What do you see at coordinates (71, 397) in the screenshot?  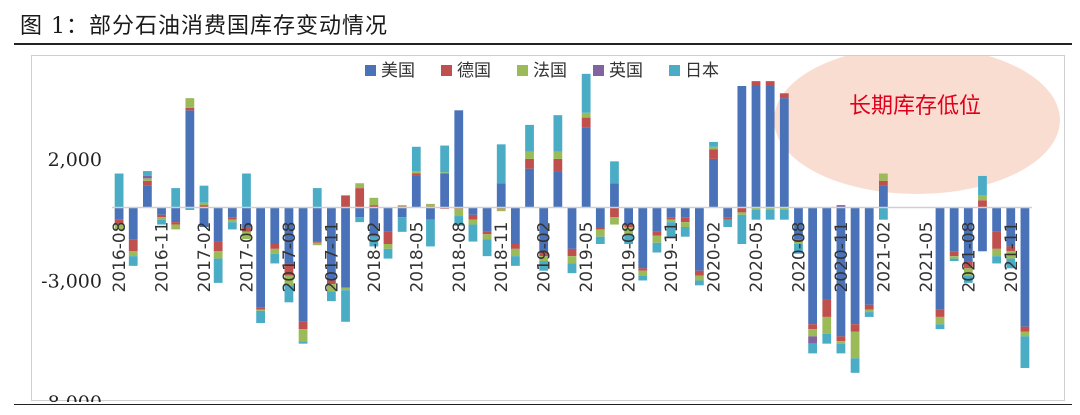 I see `y-tick-label: -8,000` at bounding box center [71, 397].